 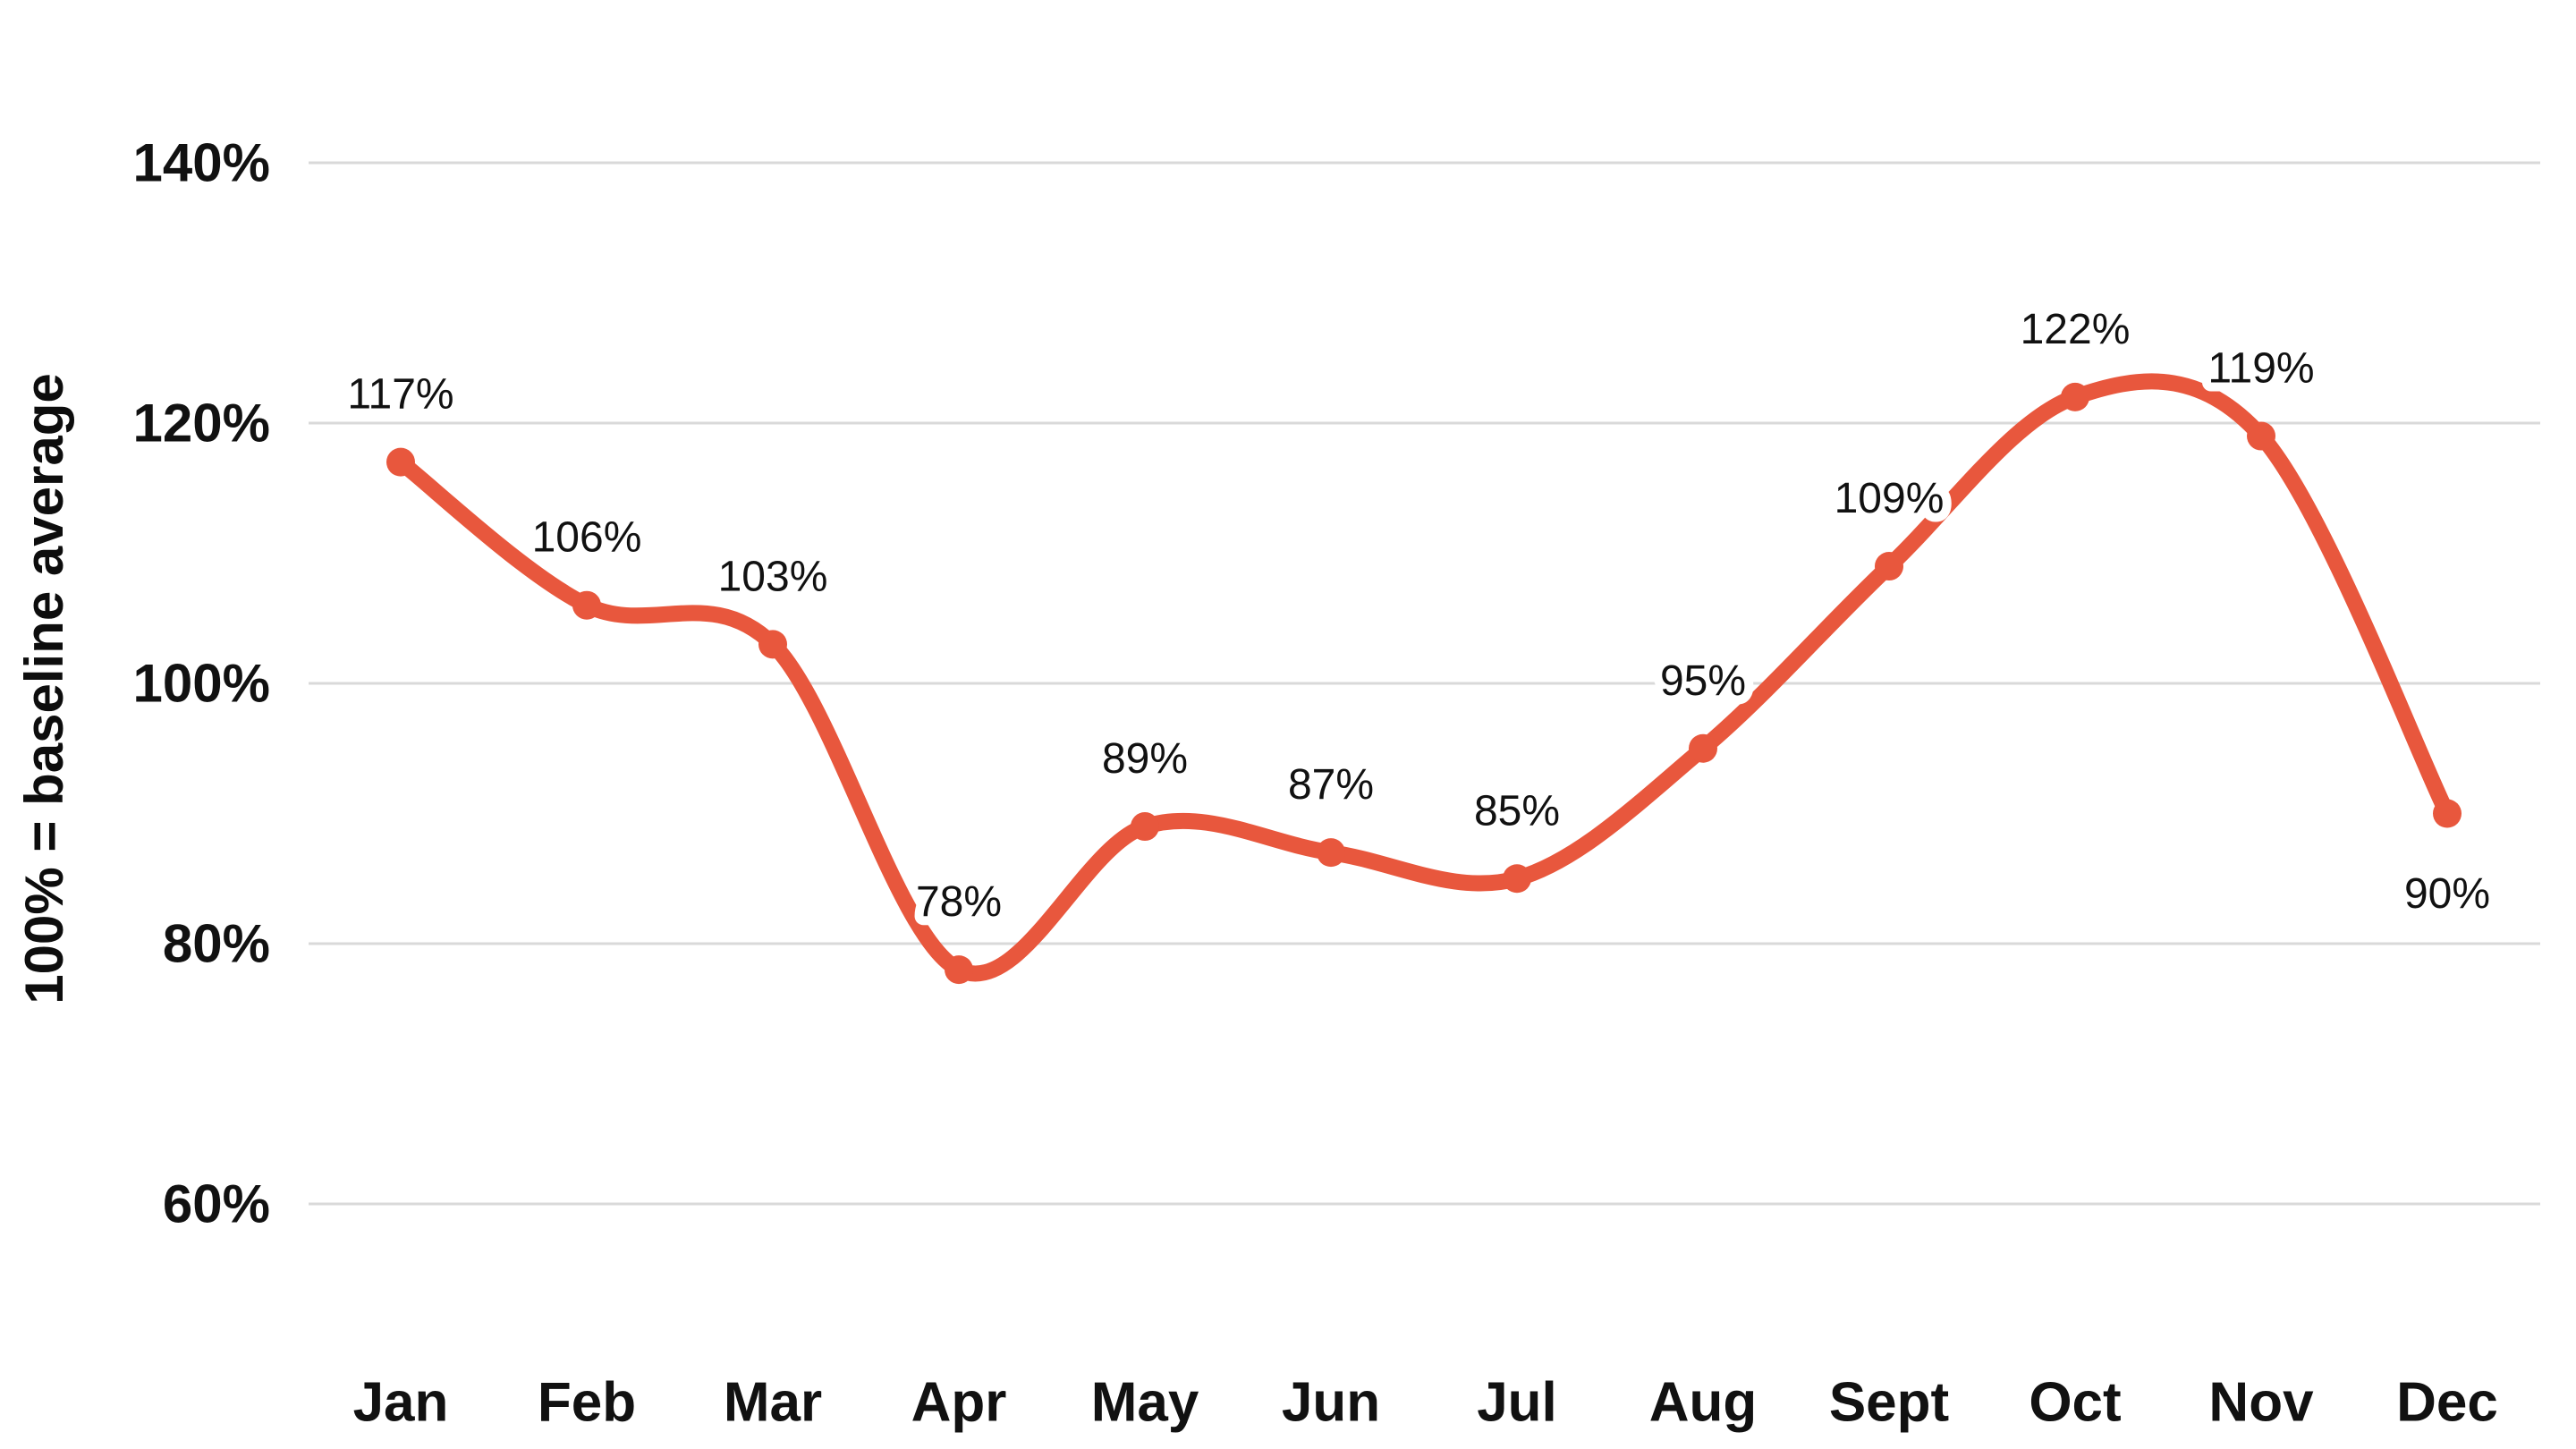 I want to click on data-point-label: 122%, so click(x=2076, y=329).